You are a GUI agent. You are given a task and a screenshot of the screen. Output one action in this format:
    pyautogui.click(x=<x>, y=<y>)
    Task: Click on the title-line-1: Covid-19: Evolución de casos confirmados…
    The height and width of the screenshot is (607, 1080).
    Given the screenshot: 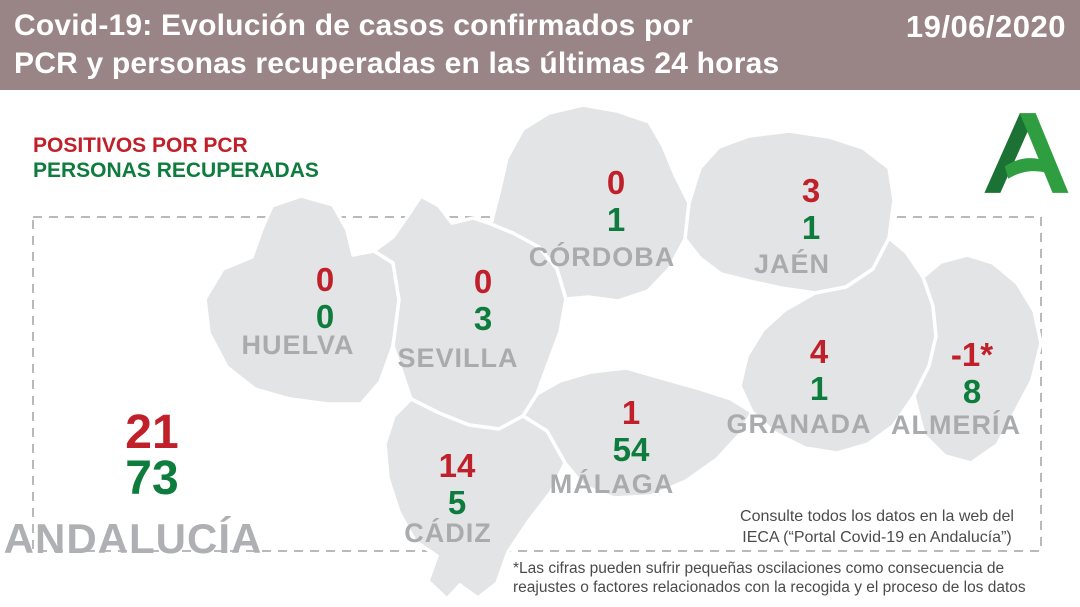 What is the action you would take?
    pyautogui.click(x=353, y=25)
    